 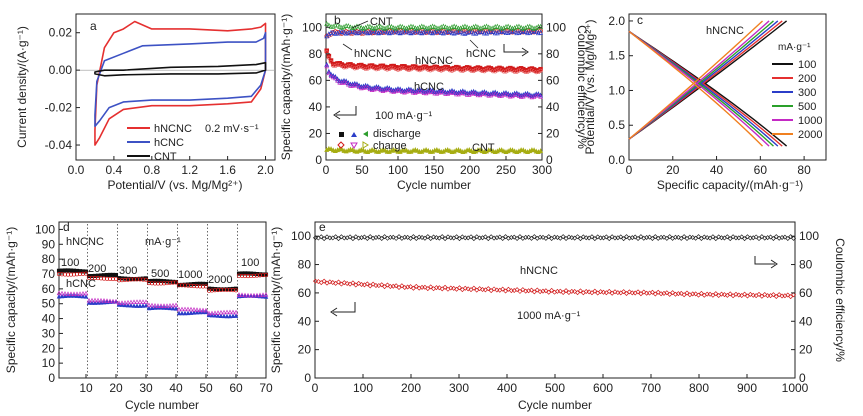 I want to click on panel-d-plot, so click(x=162, y=300).